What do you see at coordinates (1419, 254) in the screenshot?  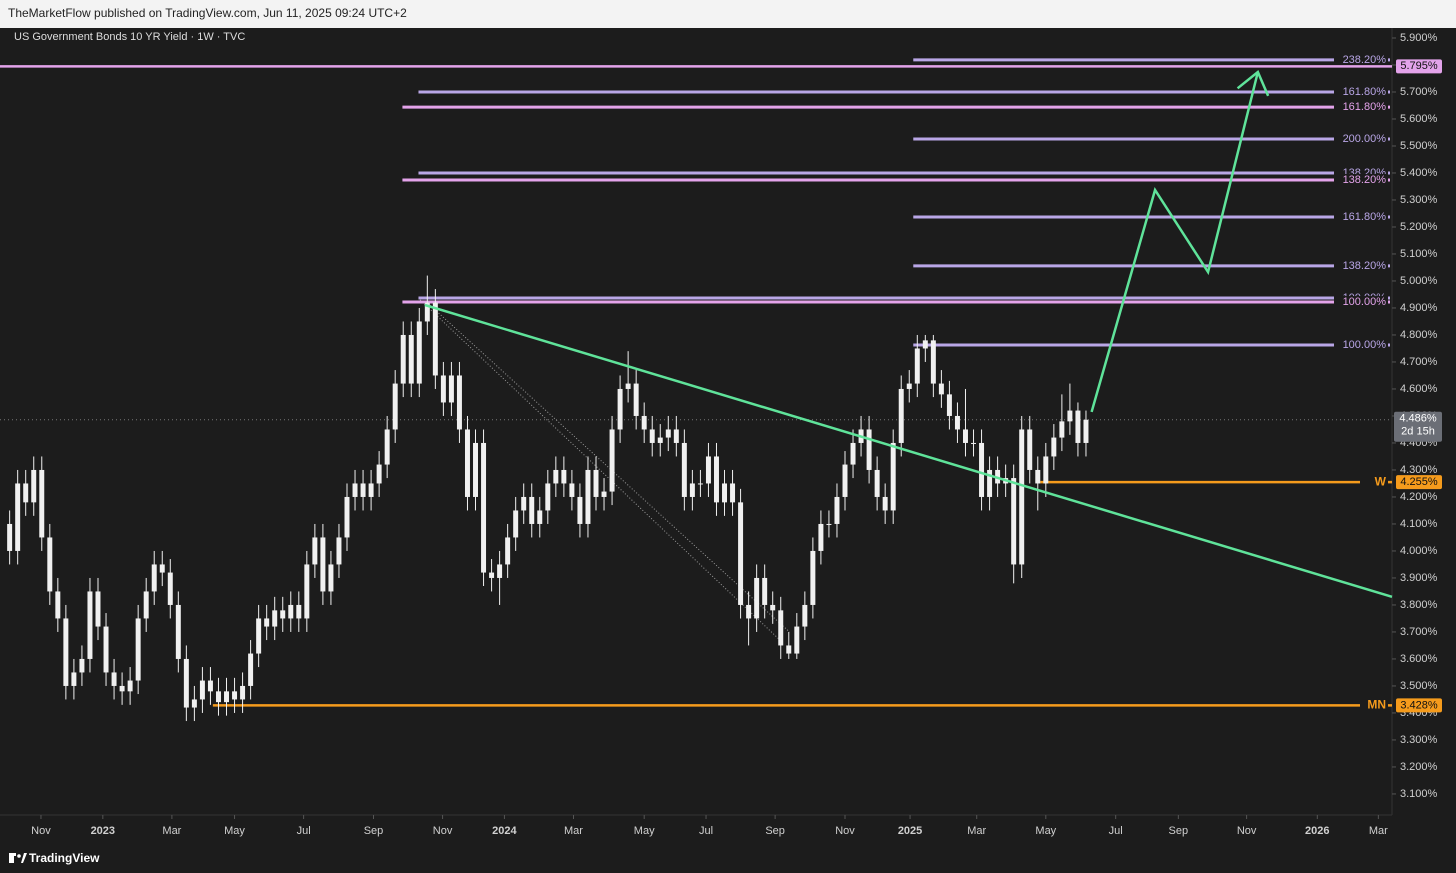 I see `y-tick-label: 5.100%` at bounding box center [1419, 254].